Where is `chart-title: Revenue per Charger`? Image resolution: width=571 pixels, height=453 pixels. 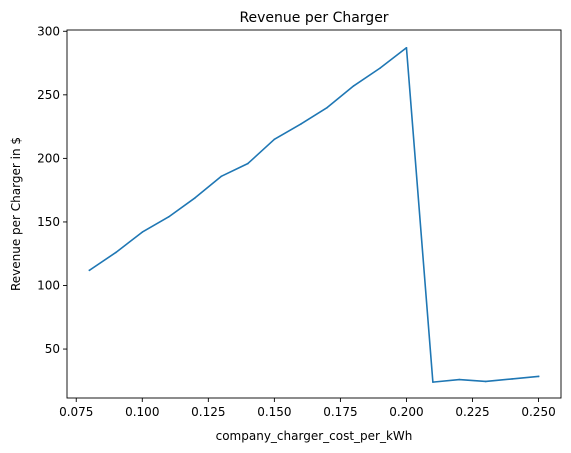 chart-title: Revenue per Charger is located at coordinates (313, 18).